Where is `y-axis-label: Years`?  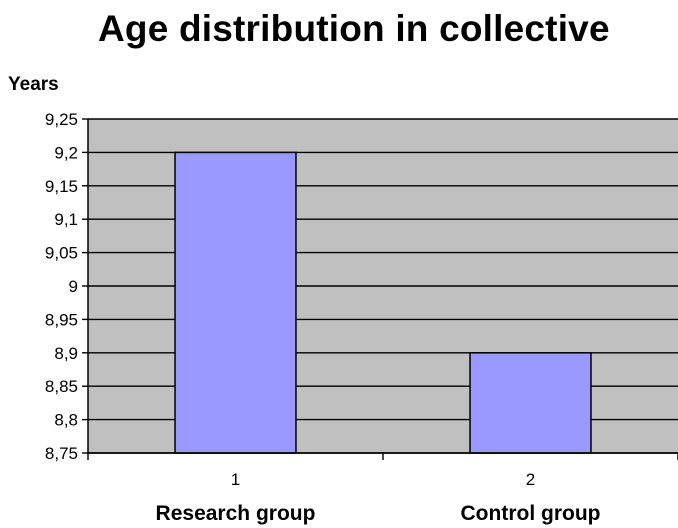 y-axis-label: Years is located at coordinates (33, 84).